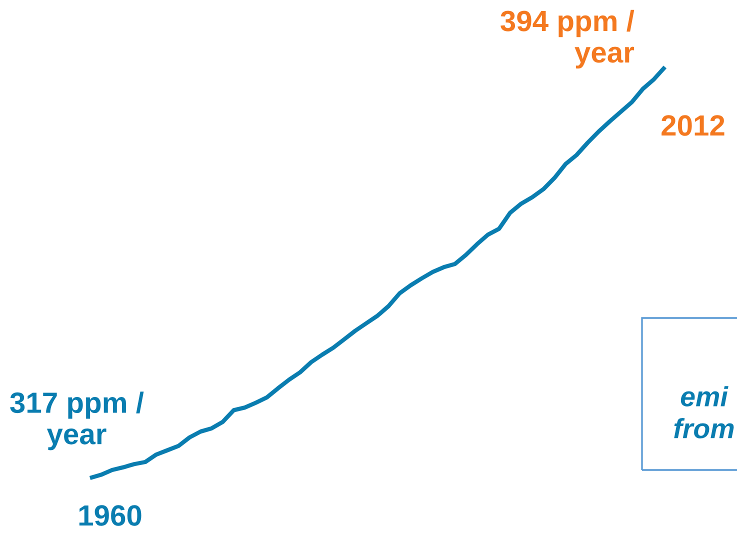 This screenshot has width=737, height=534. I want to click on data-label: 394 ppm / year, so click(567, 39).